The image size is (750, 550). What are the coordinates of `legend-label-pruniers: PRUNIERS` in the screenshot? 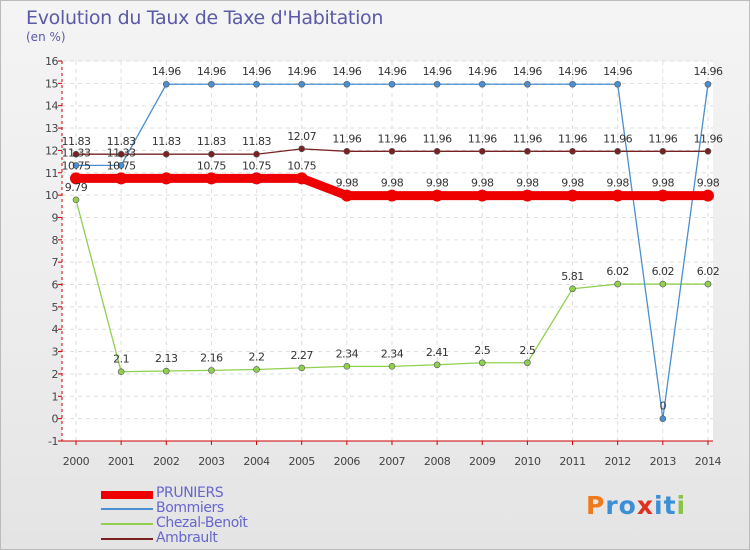 It's located at (190, 493).